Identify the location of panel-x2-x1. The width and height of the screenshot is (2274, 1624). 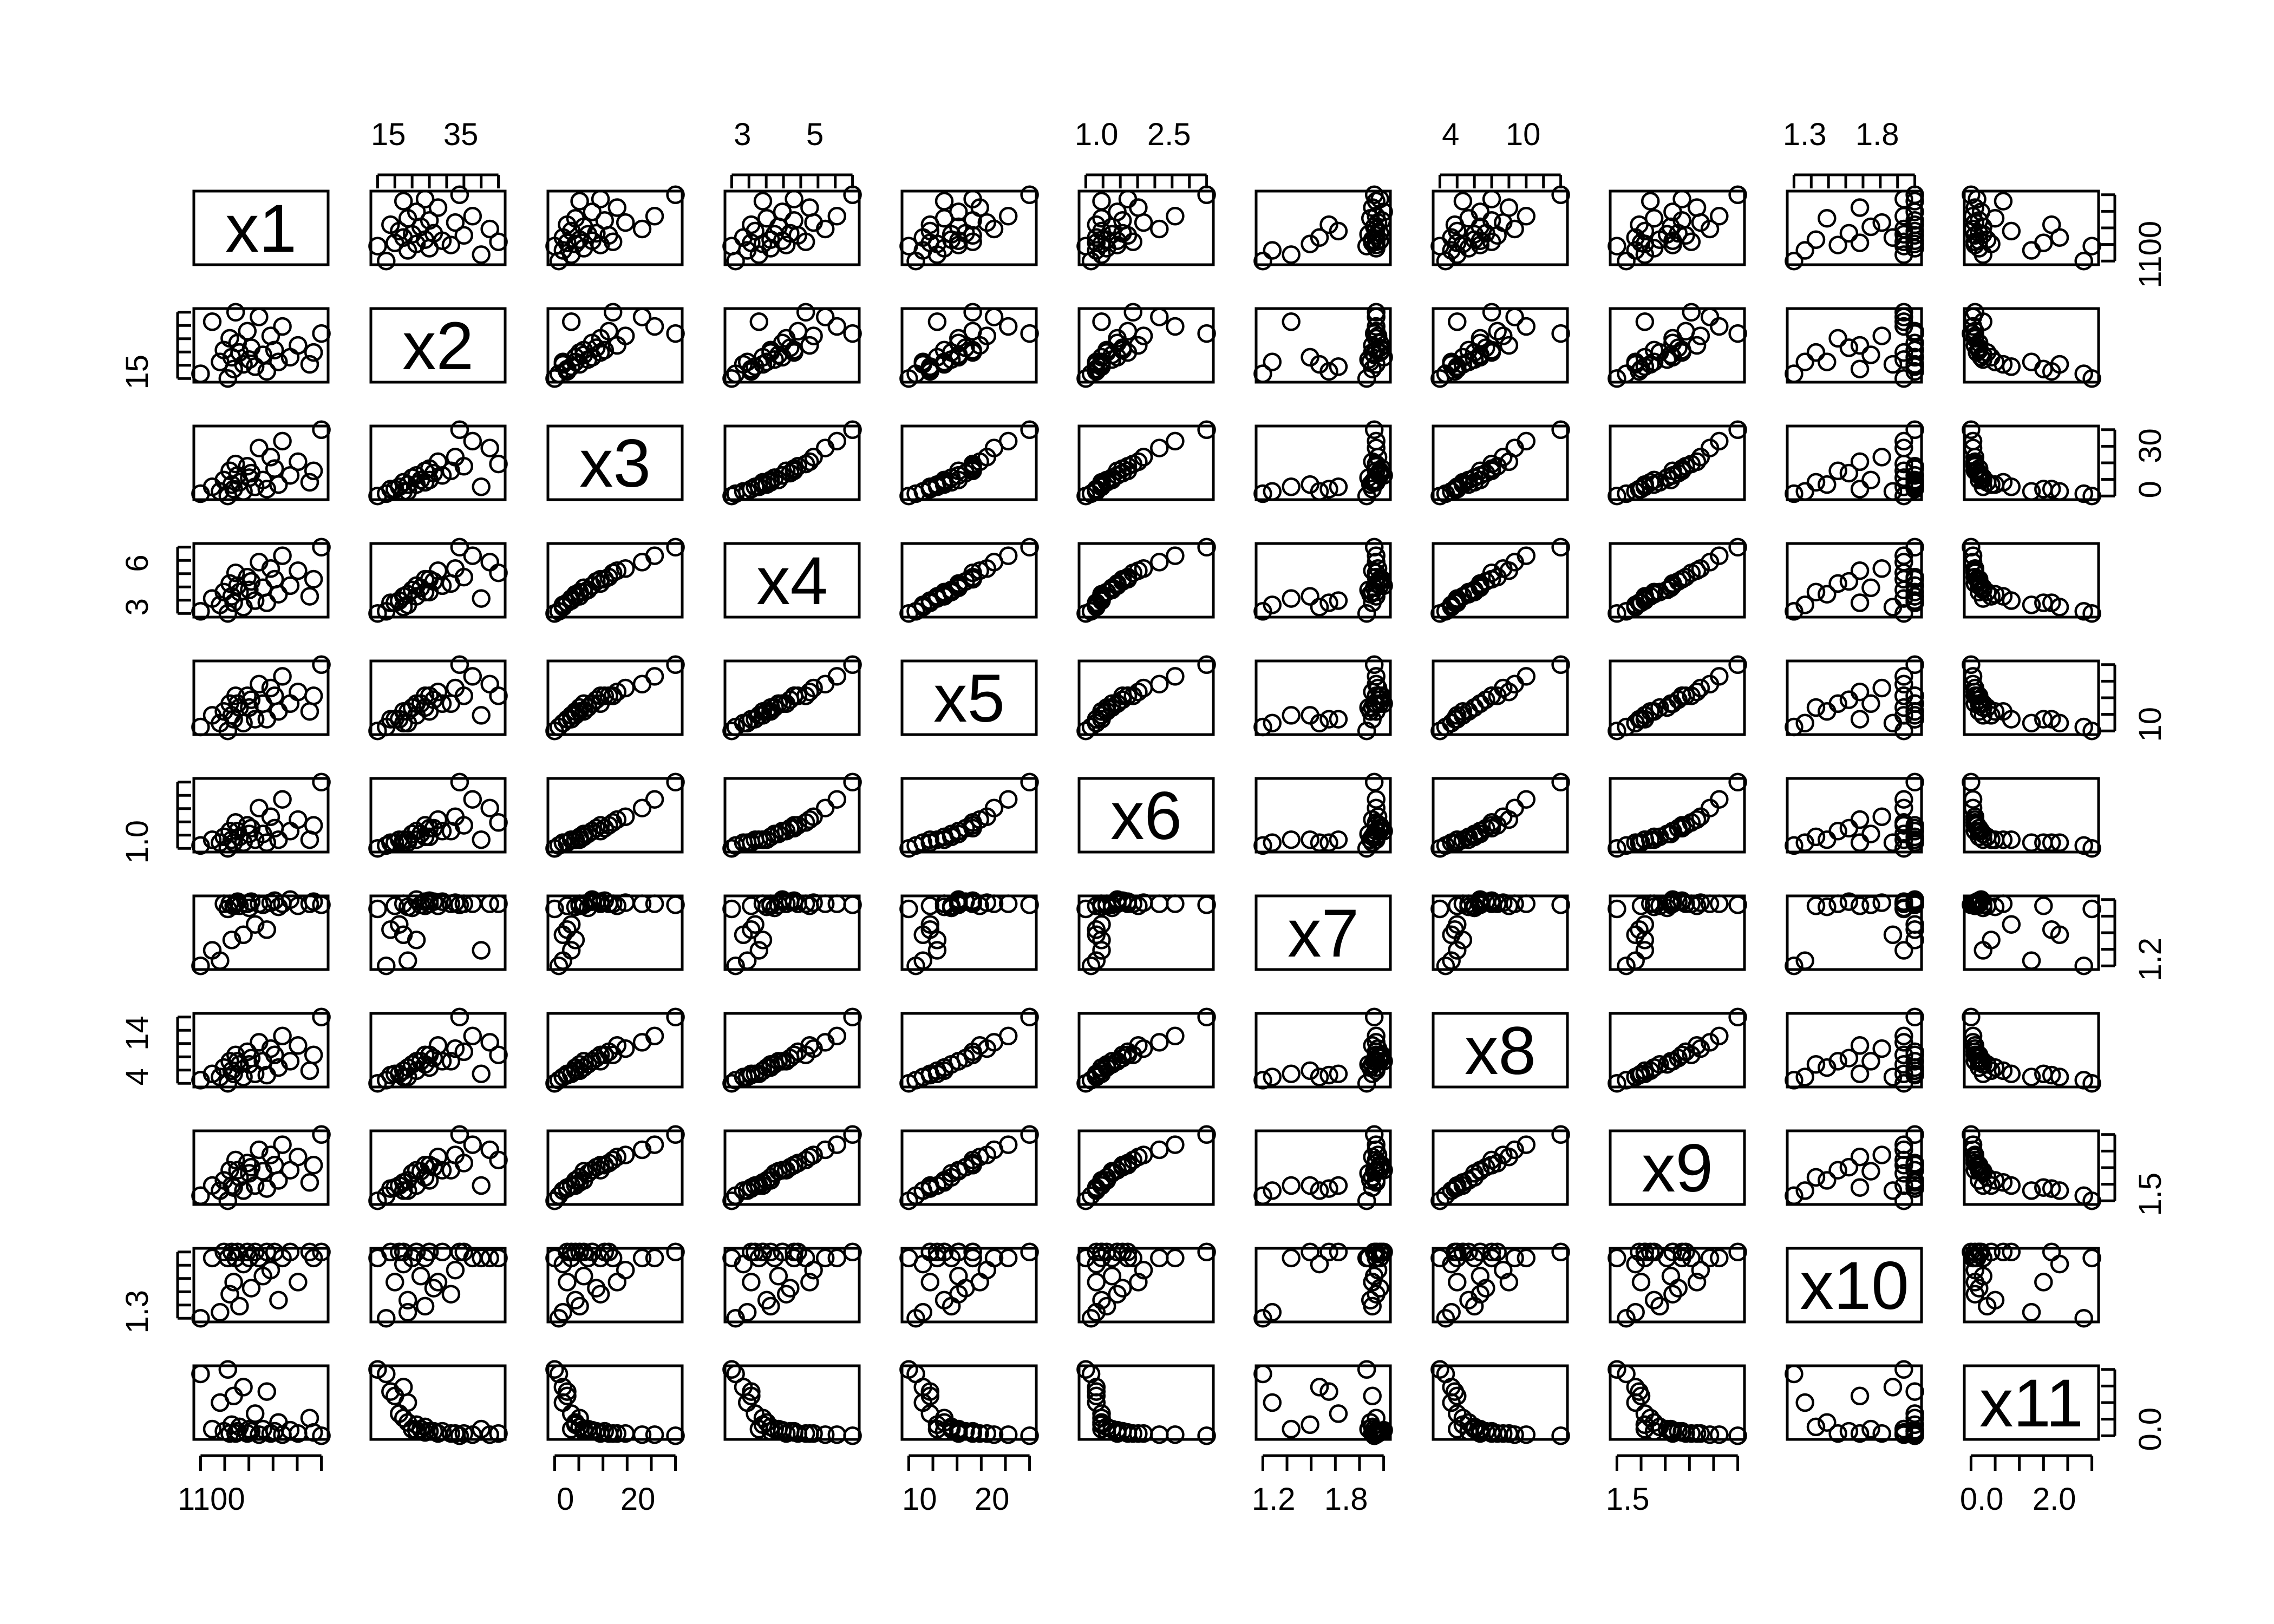
(261, 345).